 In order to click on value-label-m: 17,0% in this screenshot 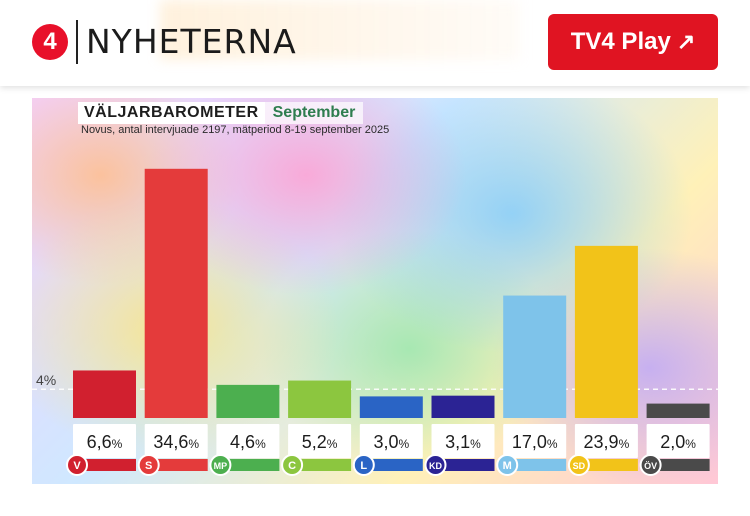, I will do `click(535, 442)`.